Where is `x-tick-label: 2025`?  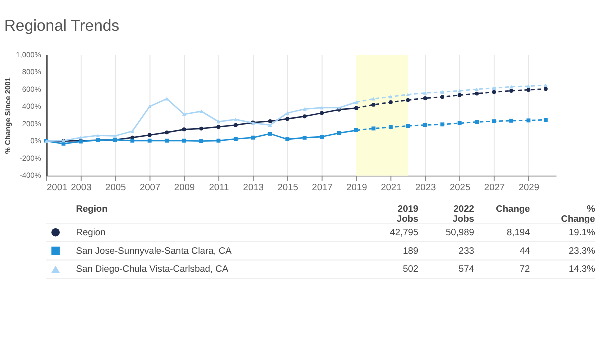 x-tick-label: 2025 is located at coordinates (460, 187).